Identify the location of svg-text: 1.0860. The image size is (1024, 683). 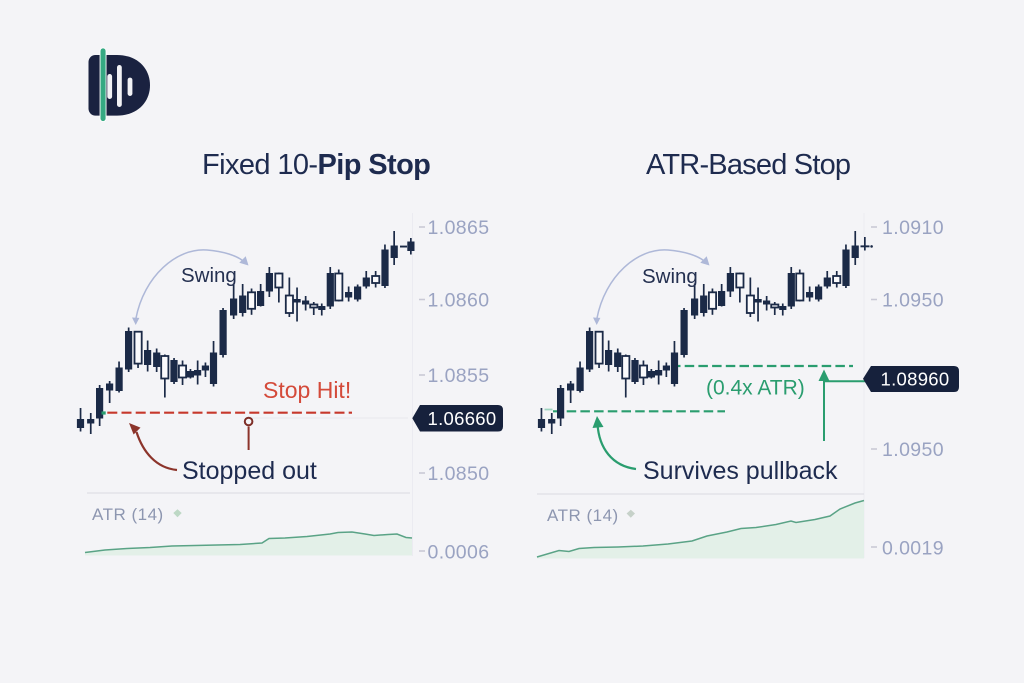
(459, 301).